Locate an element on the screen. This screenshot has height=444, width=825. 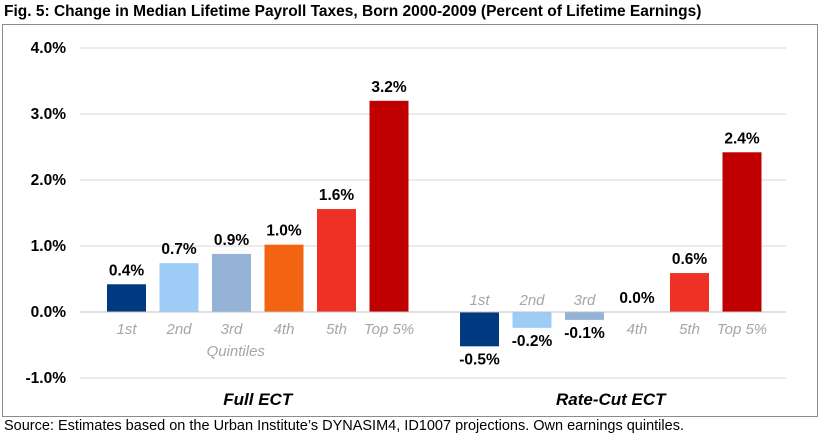
group-label: Rate-Cut ECT is located at coordinates (611, 399).